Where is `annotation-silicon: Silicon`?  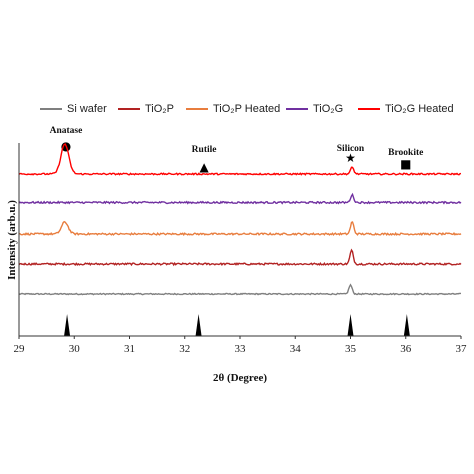 annotation-silicon: Silicon is located at coordinates (351, 149).